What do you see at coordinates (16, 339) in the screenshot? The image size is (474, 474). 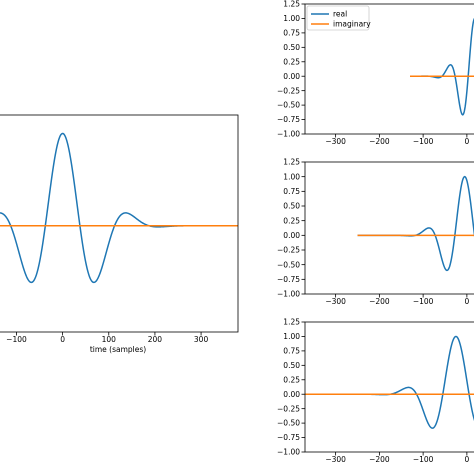 I see `main-xtick-label: −100` at bounding box center [16, 339].